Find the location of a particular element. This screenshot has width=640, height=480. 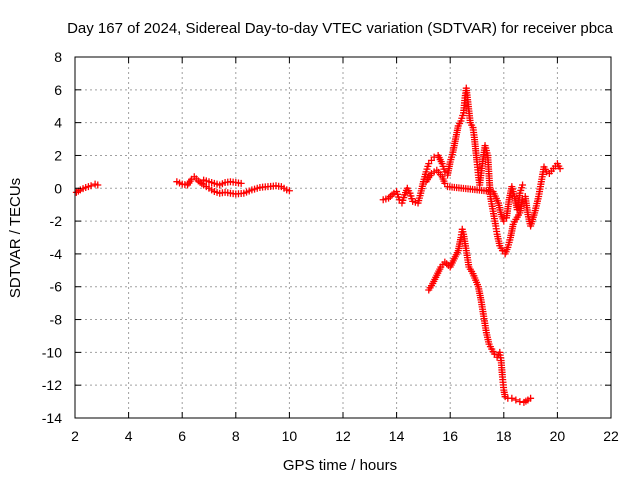

y-tick-label: -4 is located at coordinates (56, 254).